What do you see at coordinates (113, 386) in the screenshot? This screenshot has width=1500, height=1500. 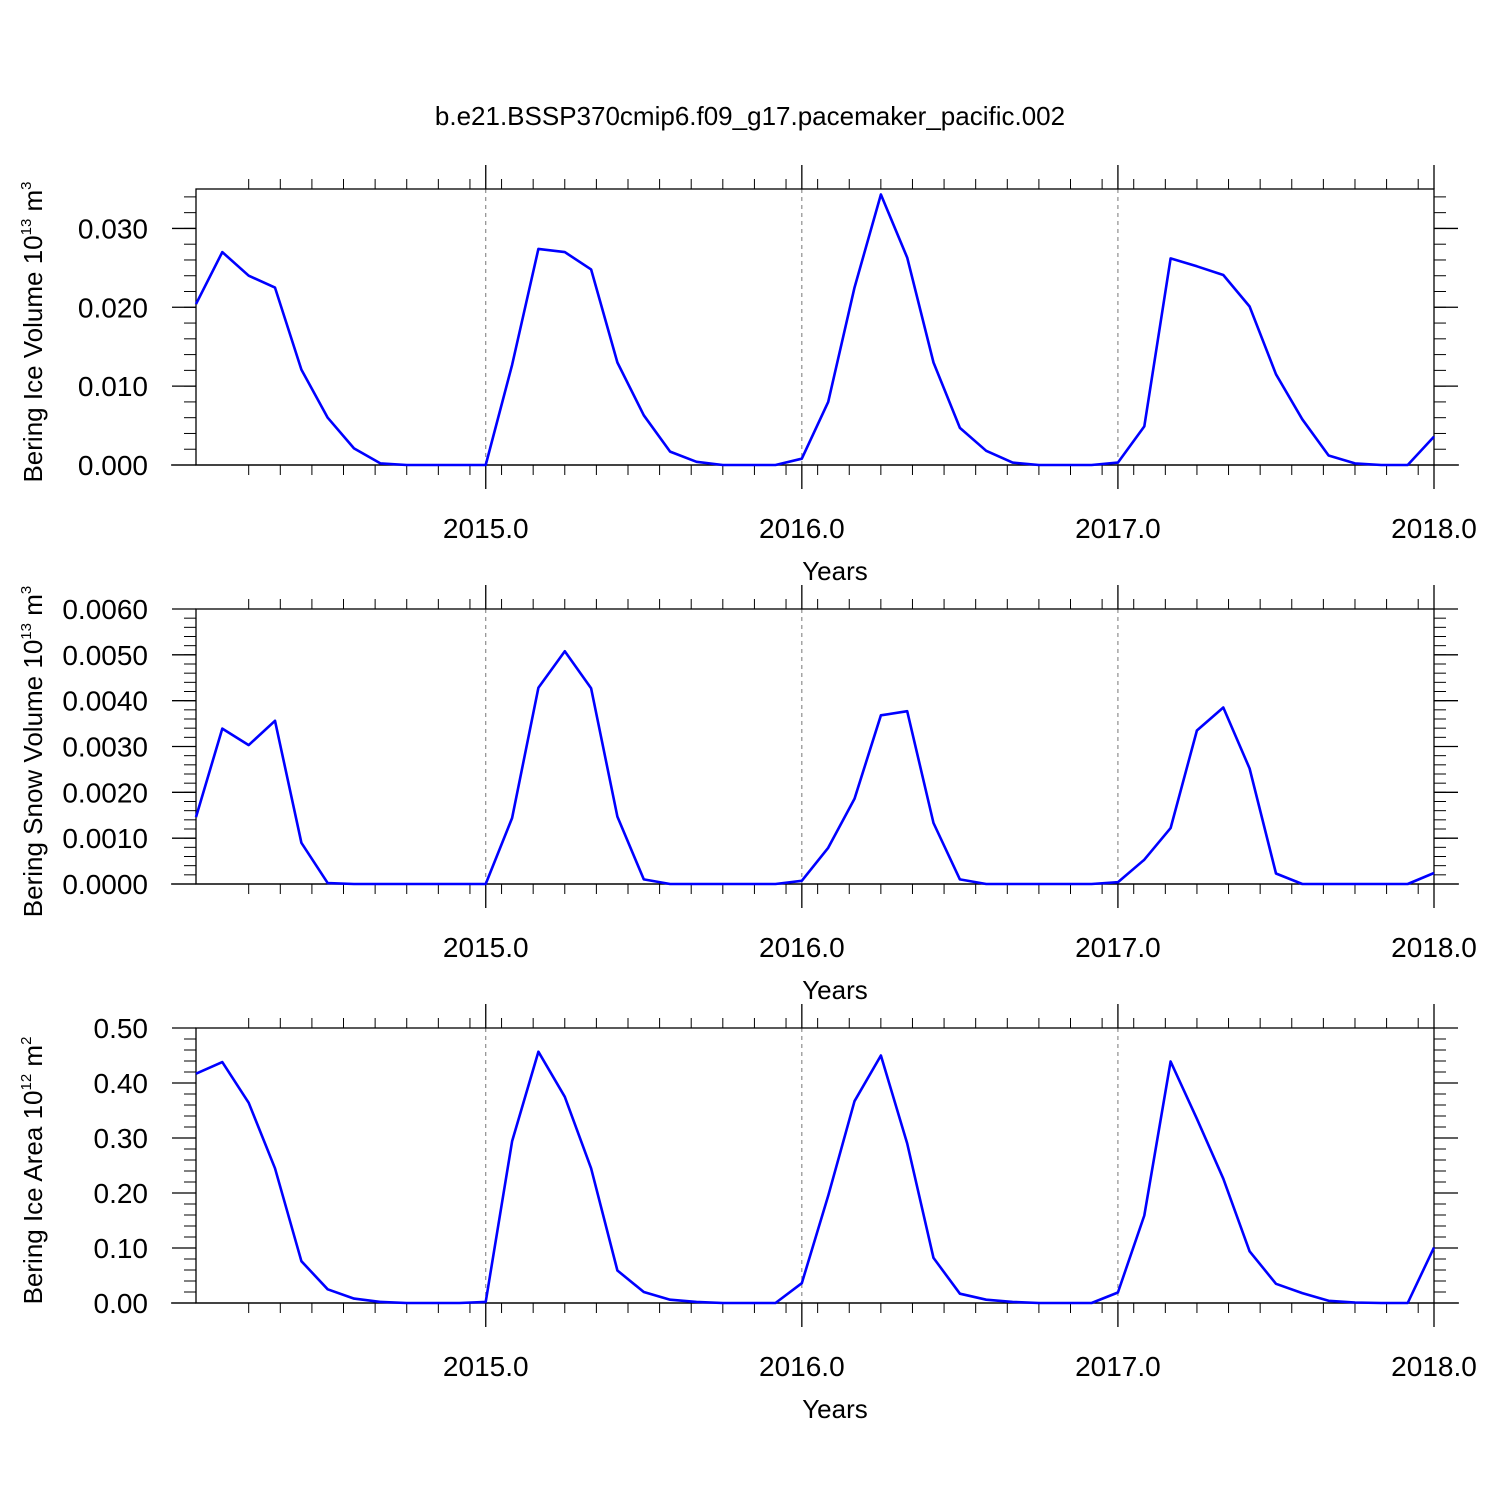 I see `y-tick-label: 0.010` at bounding box center [113, 386].